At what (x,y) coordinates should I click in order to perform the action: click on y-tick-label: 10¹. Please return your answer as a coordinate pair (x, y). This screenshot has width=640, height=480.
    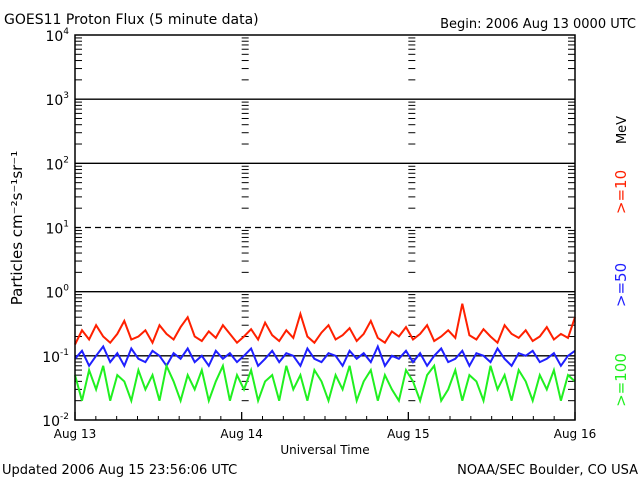
    Looking at the image, I should click on (57, 229).